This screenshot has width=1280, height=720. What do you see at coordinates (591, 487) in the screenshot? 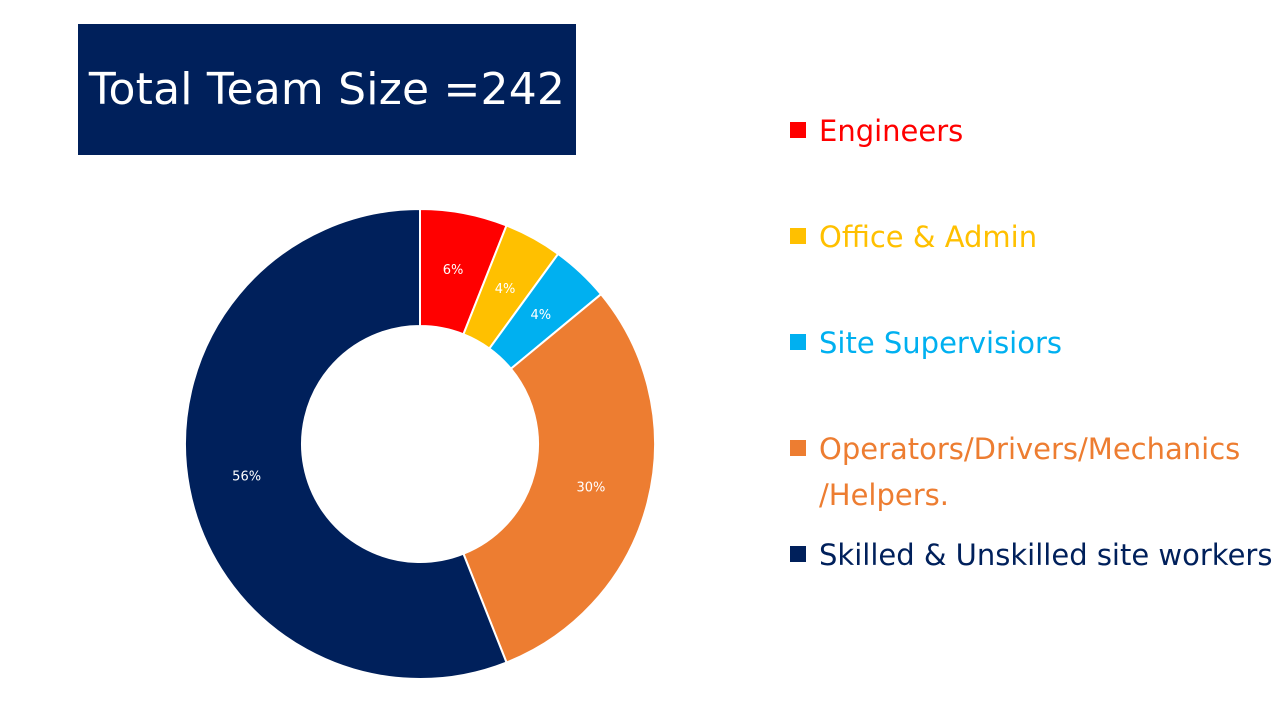
I see `data-label-operators: 30%` at bounding box center [591, 487].